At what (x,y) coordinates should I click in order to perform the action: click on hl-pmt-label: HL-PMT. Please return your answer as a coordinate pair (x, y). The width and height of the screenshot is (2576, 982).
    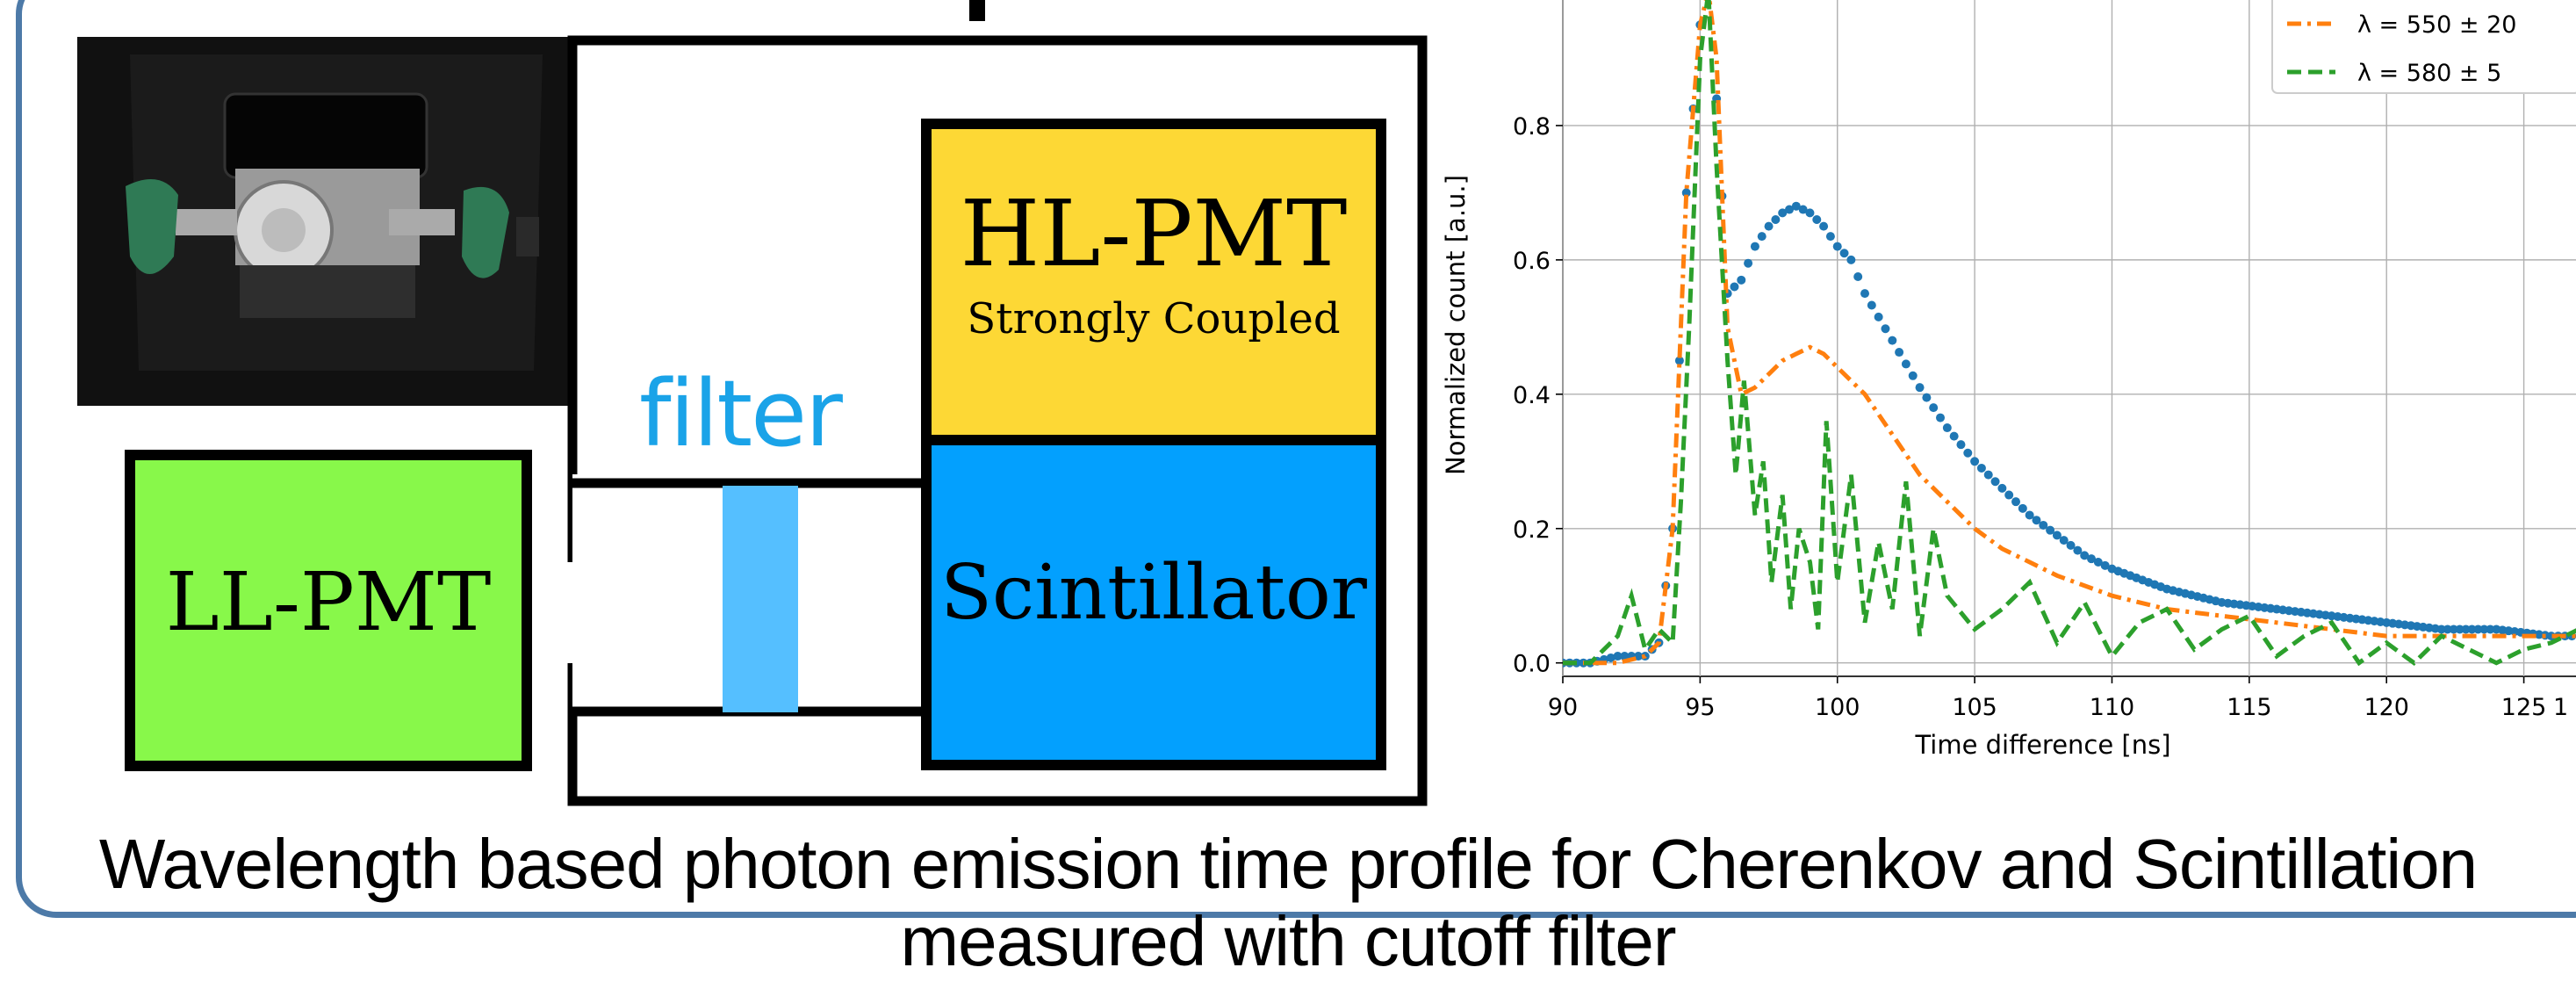
    Looking at the image, I should click on (1154, 233).